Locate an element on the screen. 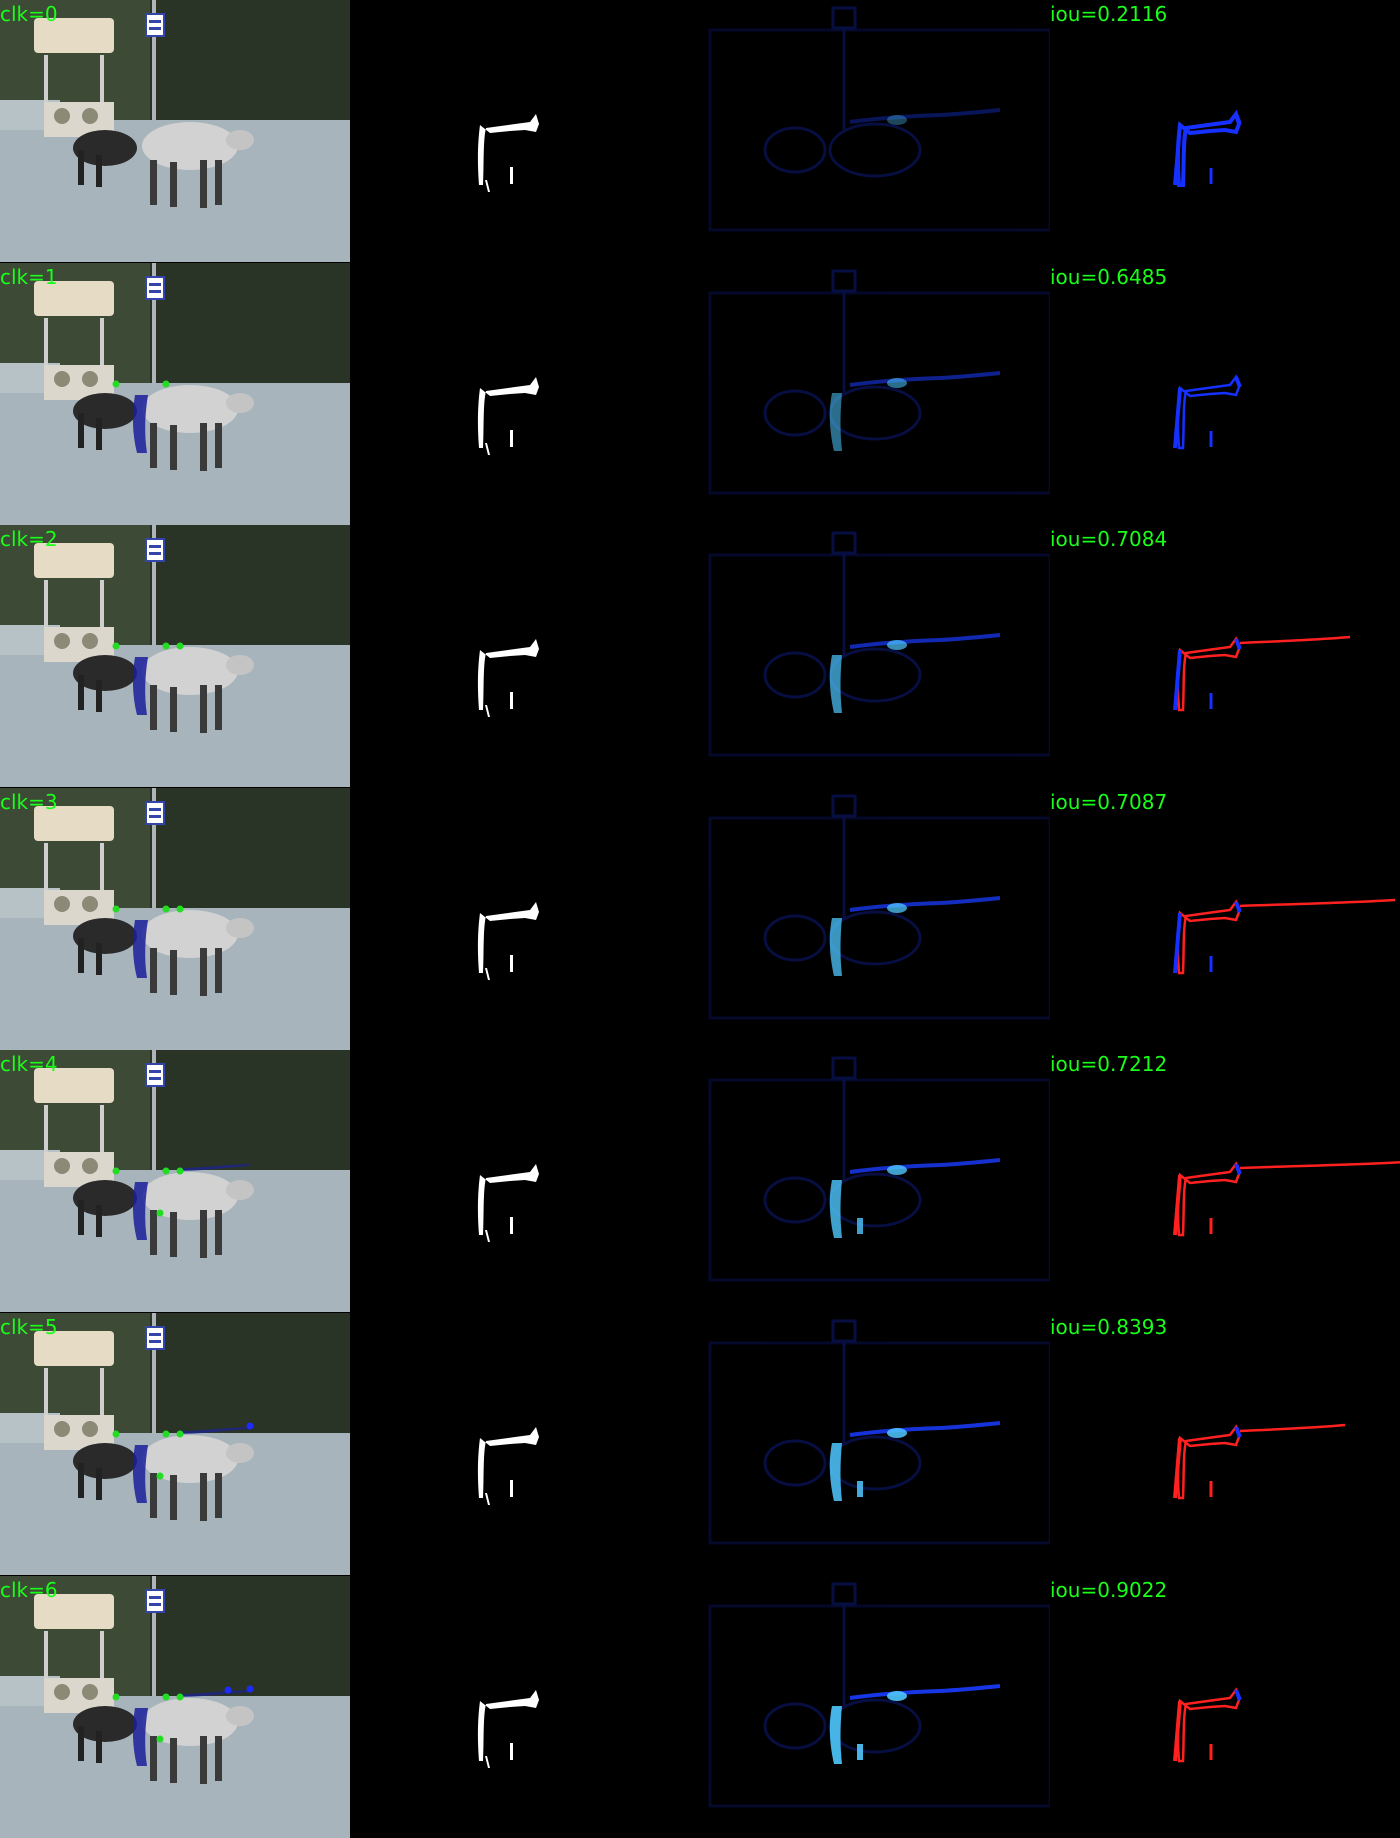 This screenshot has width=1400, height=1838. iou-score-label: iou=0.8393 is located at coordinates (1109, 1327).